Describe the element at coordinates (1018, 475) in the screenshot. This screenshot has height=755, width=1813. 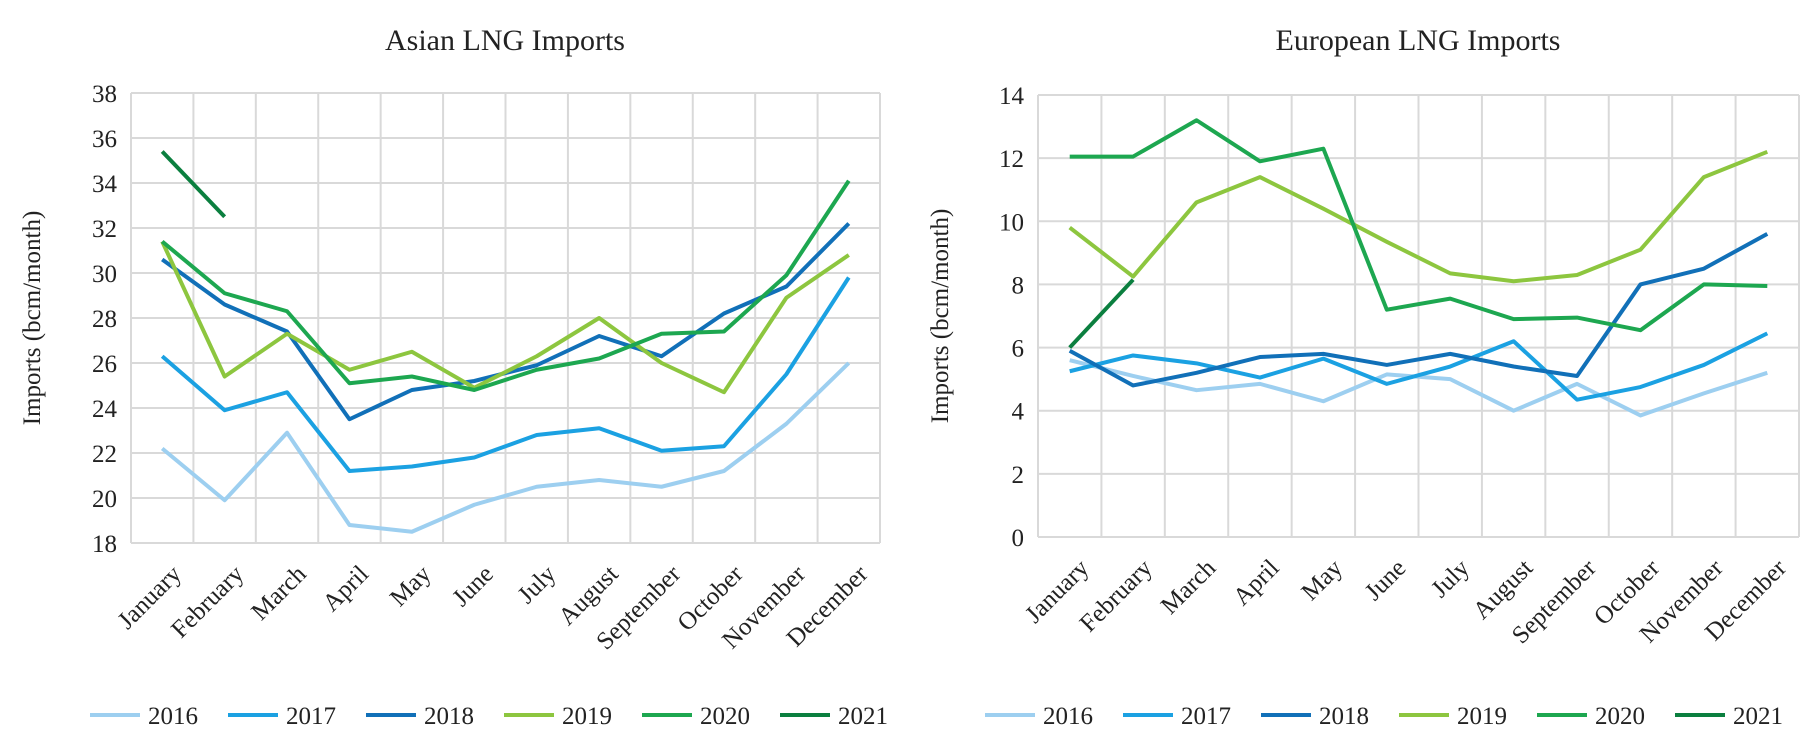
I see `y-tick-label: 2` at that location.